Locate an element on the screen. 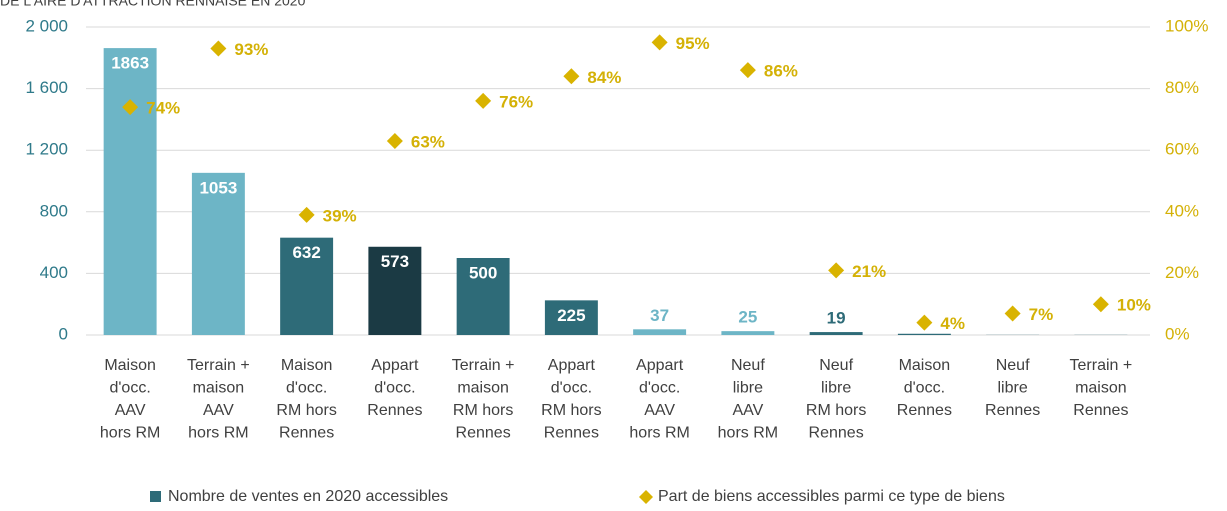  percent-label: 86% is located at coordinates (781, 71).